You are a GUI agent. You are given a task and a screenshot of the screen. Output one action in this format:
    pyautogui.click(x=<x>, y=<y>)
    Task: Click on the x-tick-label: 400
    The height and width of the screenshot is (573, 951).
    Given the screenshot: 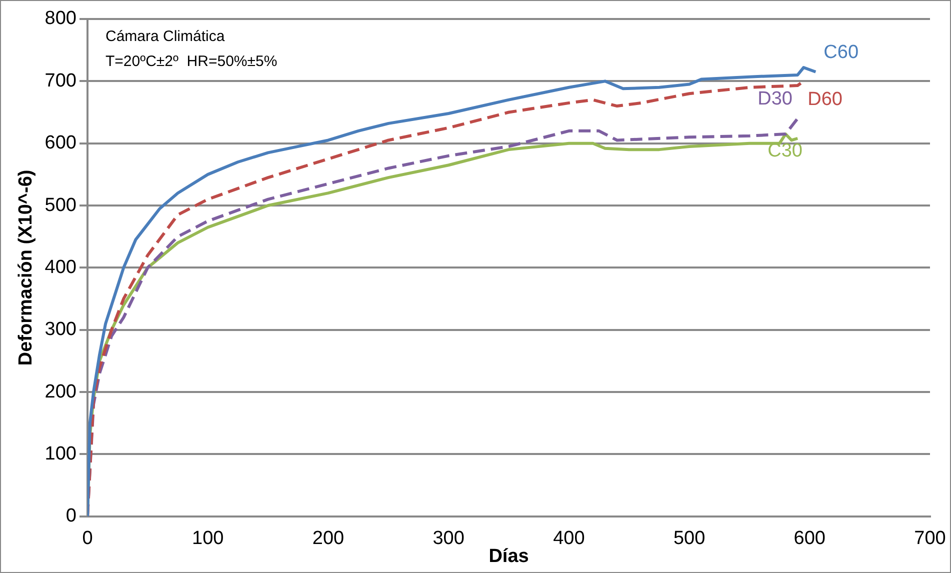 What is the action you would take?
    pyautogui.click(x=569, y=539)
    